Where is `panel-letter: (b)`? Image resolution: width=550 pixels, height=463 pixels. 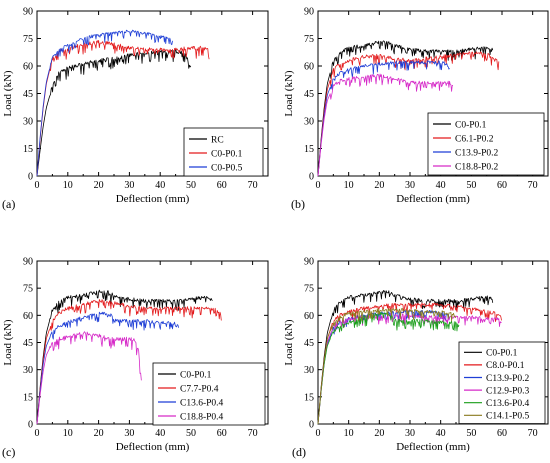
panel-letter: (b) is located at coordinates (298, 204).